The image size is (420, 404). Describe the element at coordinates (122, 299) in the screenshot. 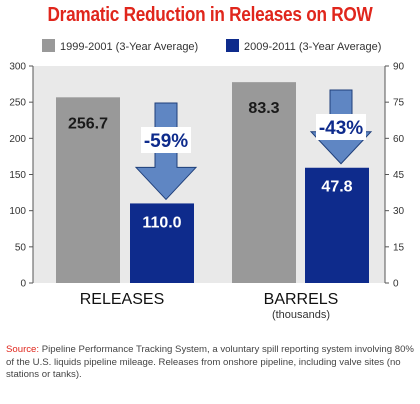

I see `category-label-releases: RELEASES` at that location.